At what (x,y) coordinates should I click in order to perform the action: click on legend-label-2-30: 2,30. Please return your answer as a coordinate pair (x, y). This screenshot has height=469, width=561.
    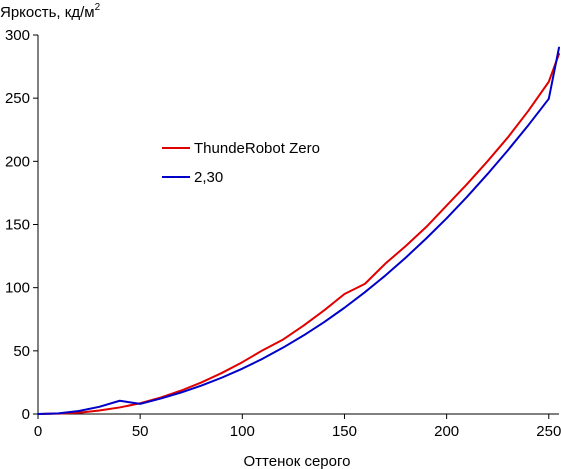
    Looking at the image, I should click on (208, 177).